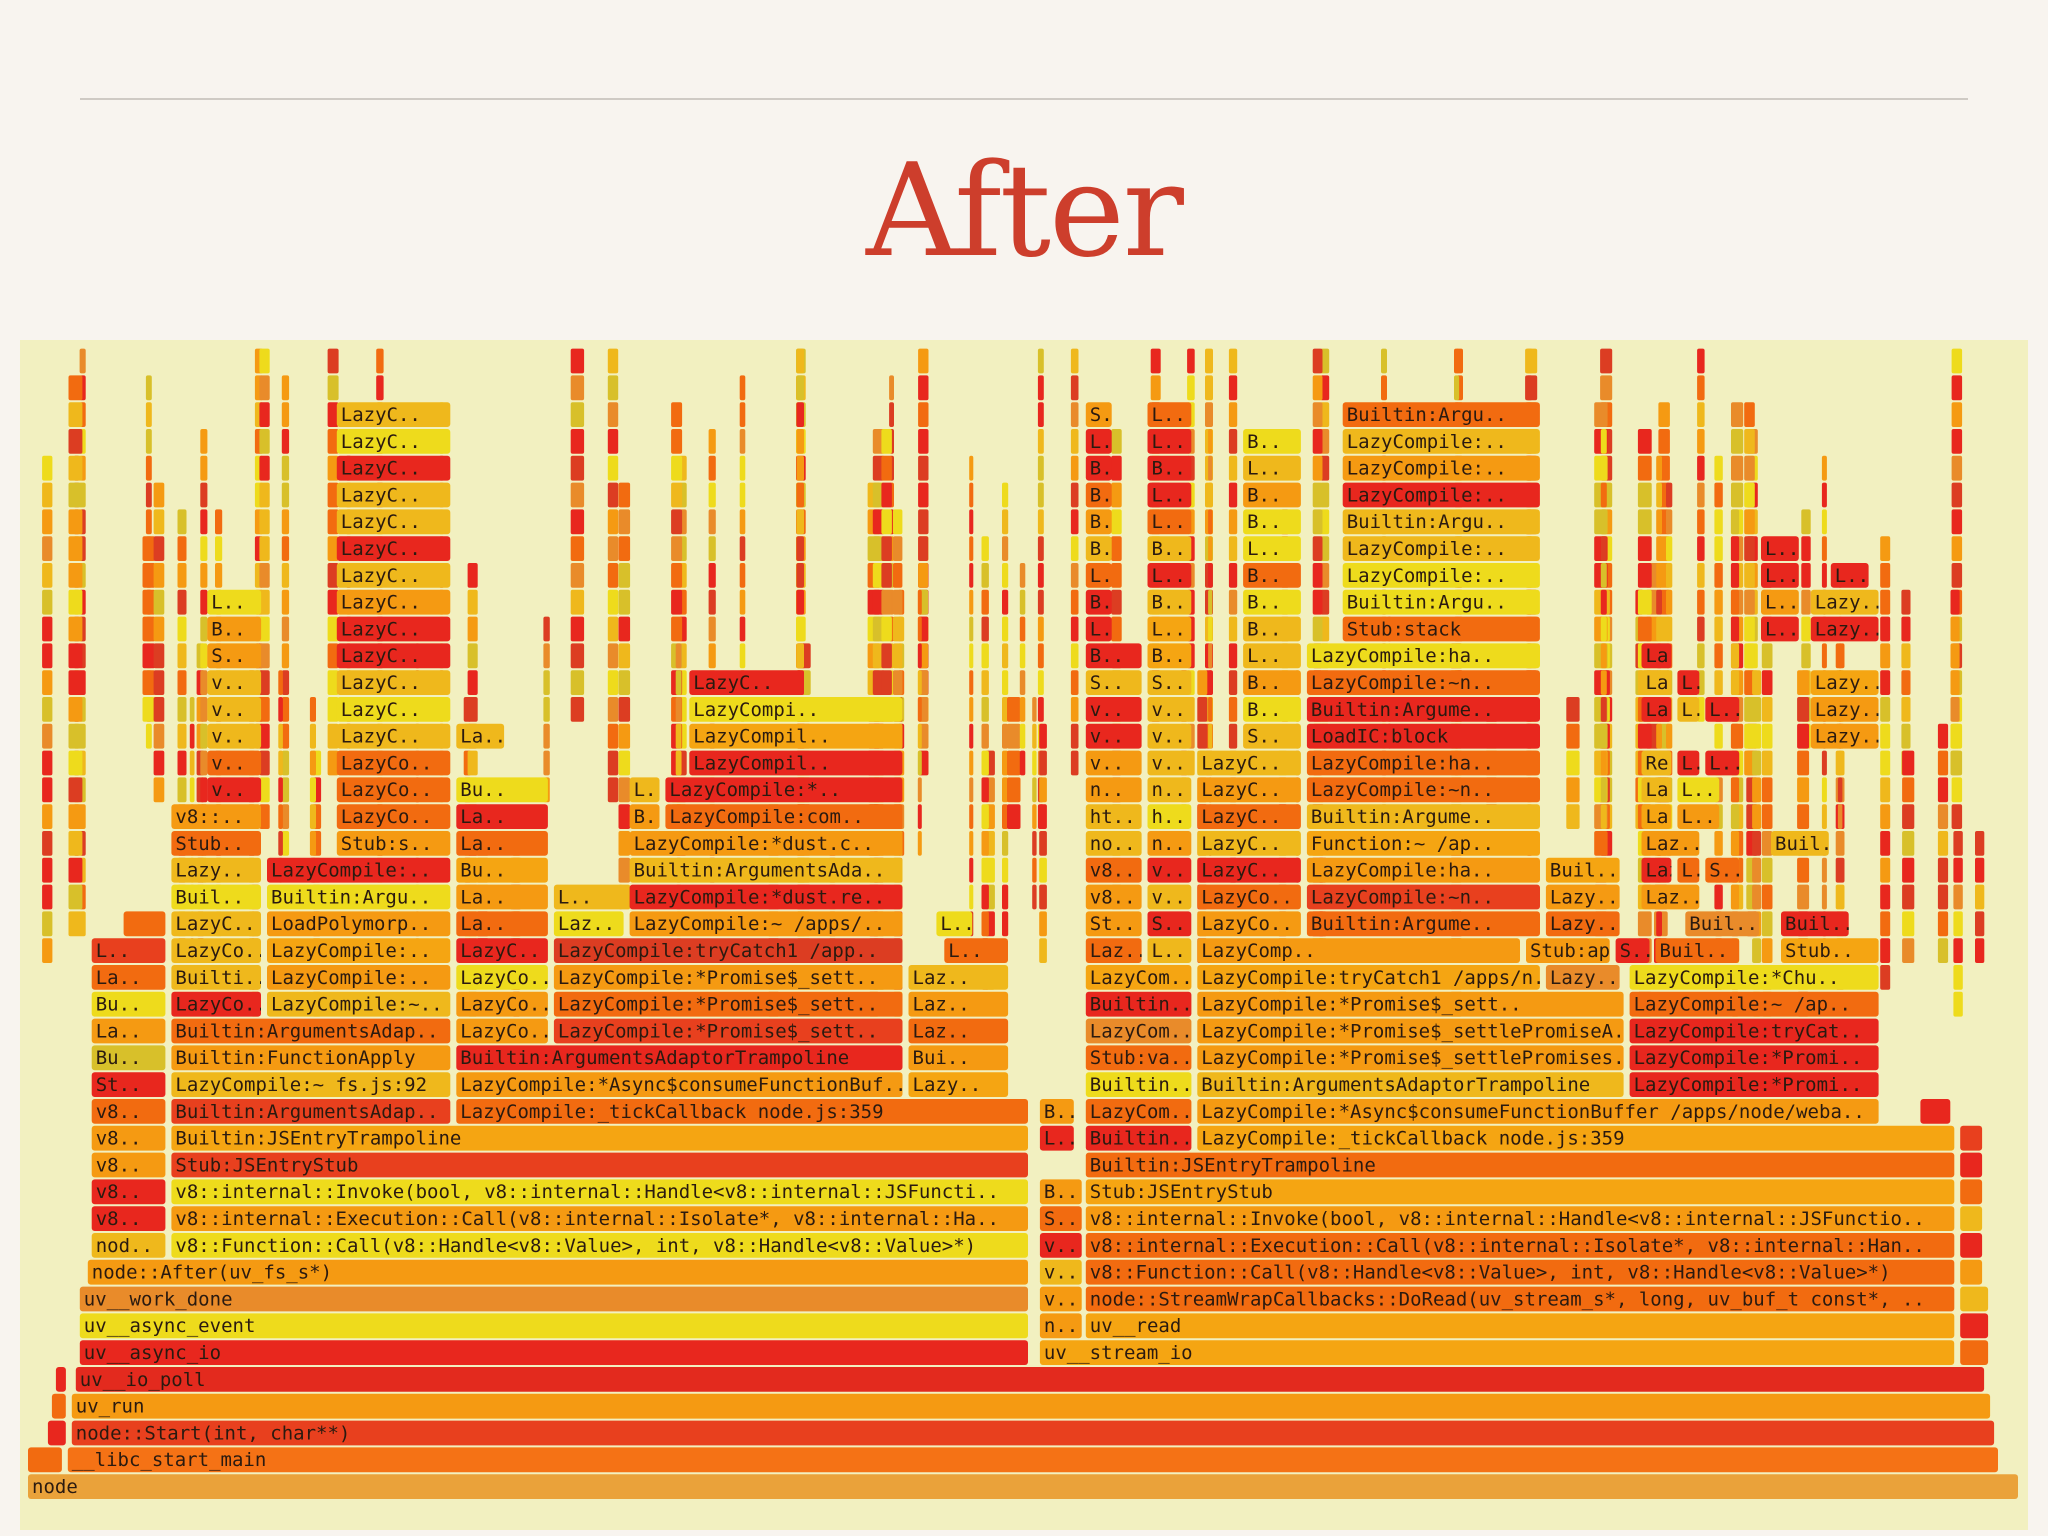  I want to click on flame-frame: LazyCompile:*Promi.., so click(1754, 1084).